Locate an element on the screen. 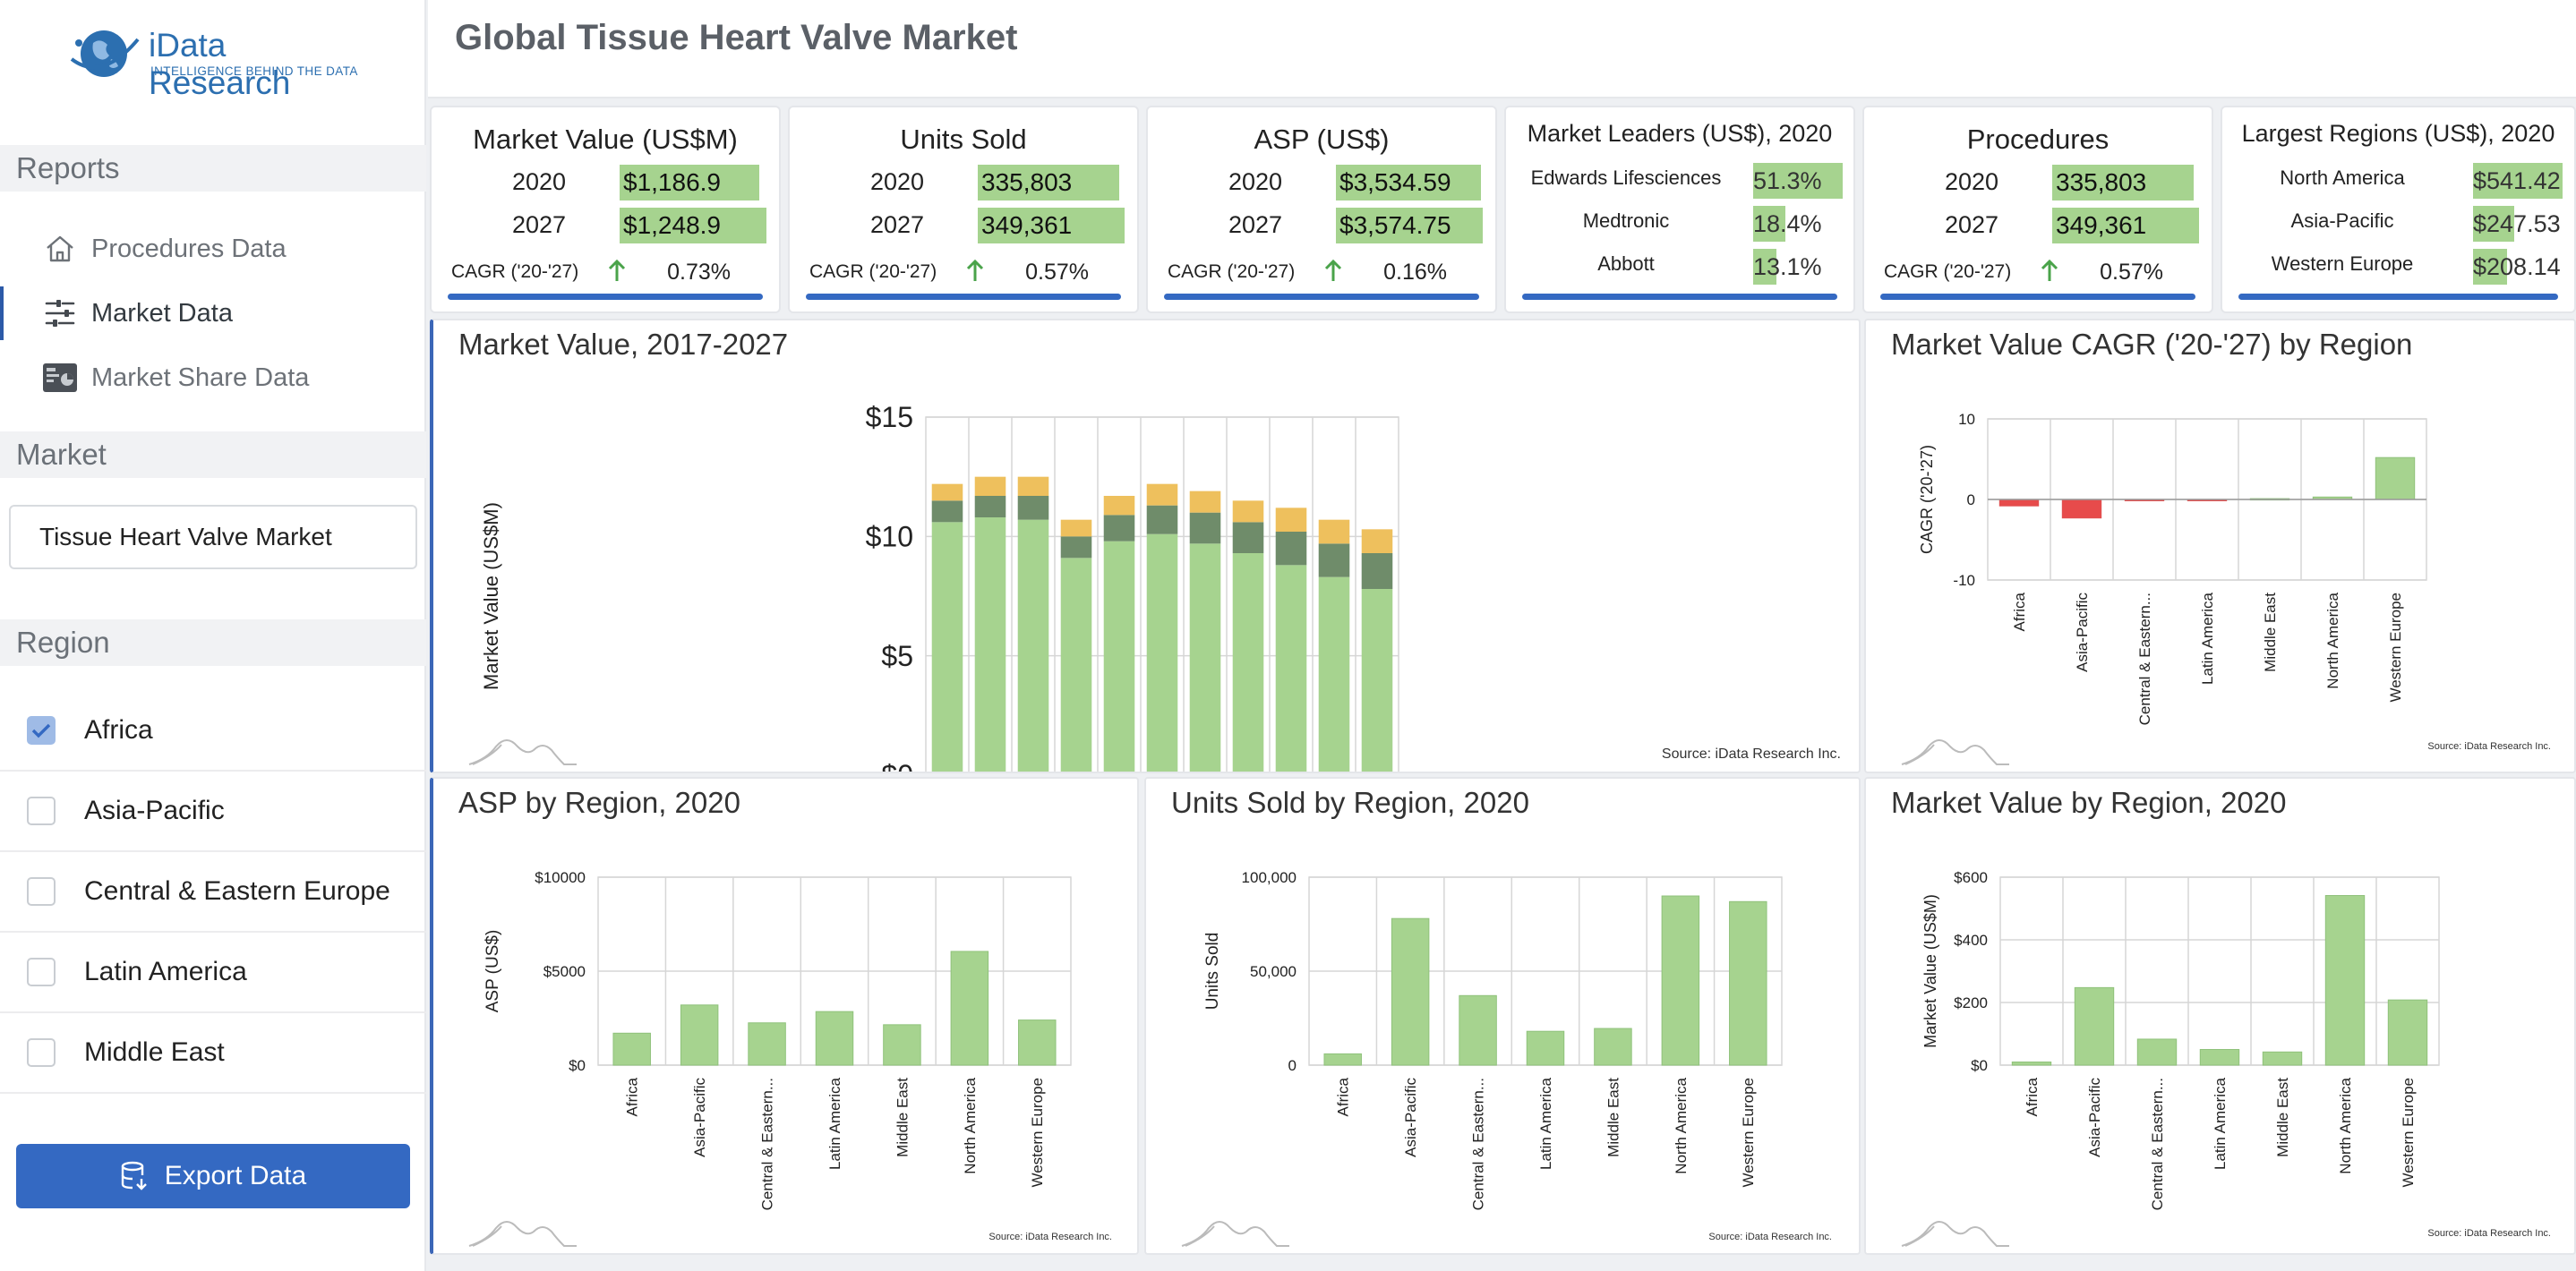 The height and width of the screenshot is (1271, 2576). y-tick-label: $10 is located at coordinates (889, 537).